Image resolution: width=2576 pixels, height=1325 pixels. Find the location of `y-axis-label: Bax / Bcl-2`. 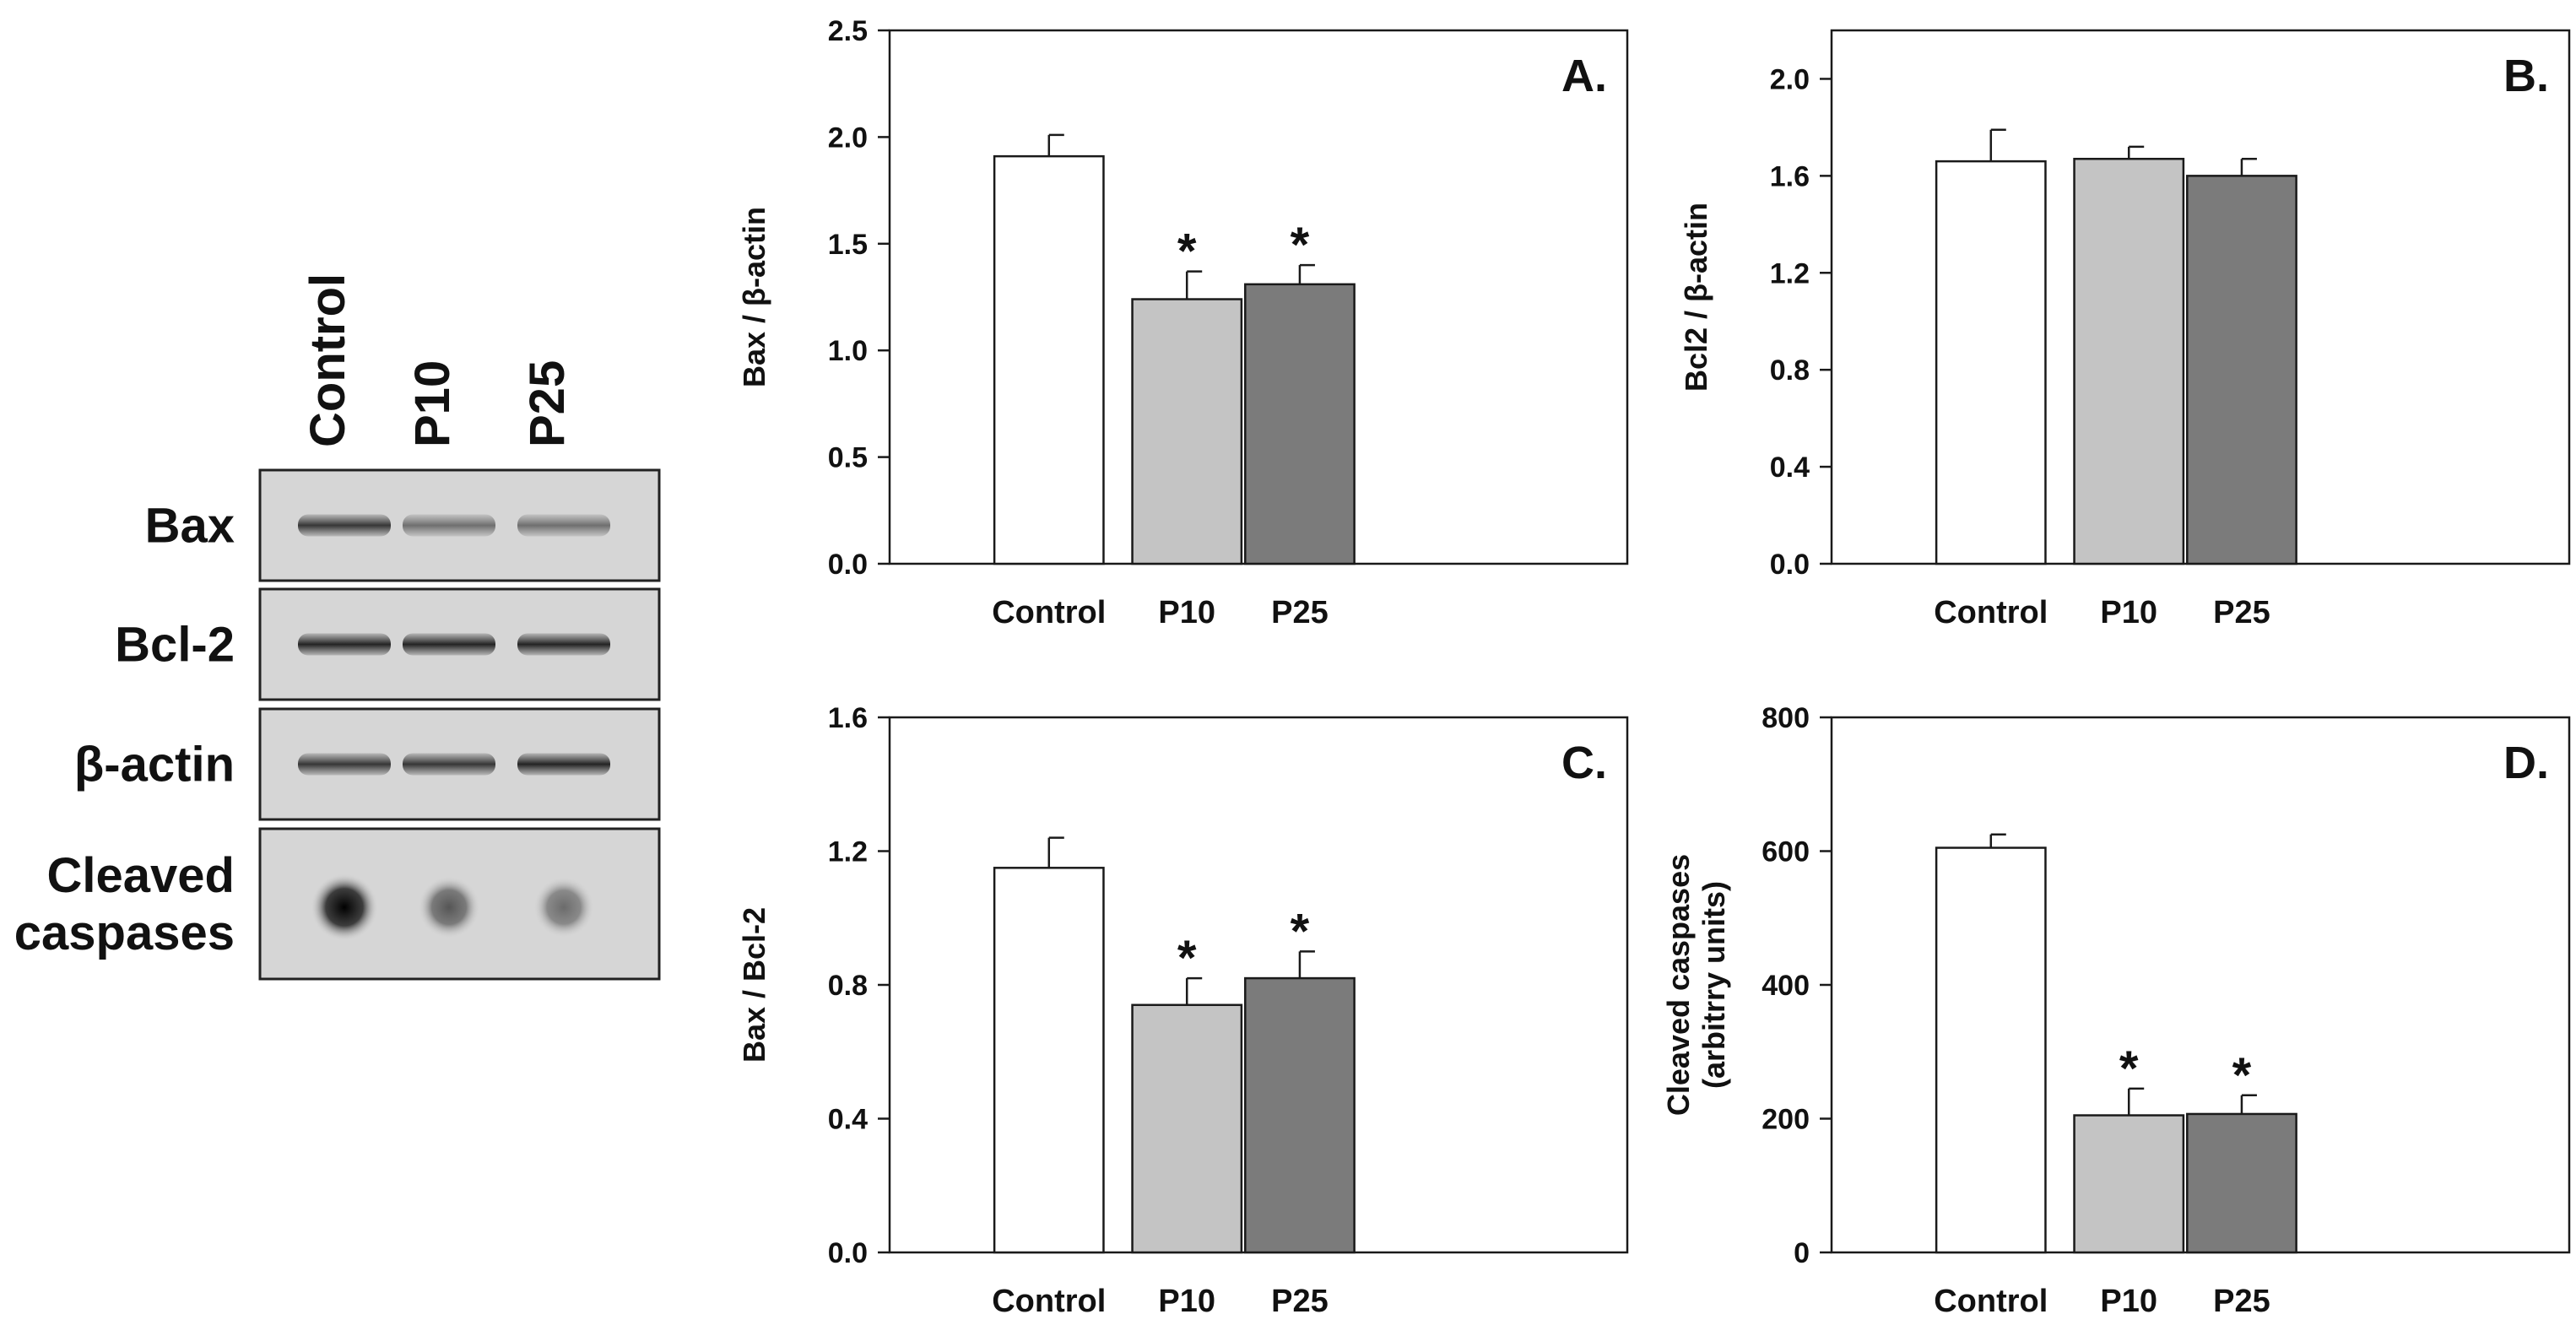

y-axis-label: Bax / Bcl-2 is located at coordinates (754, 985).